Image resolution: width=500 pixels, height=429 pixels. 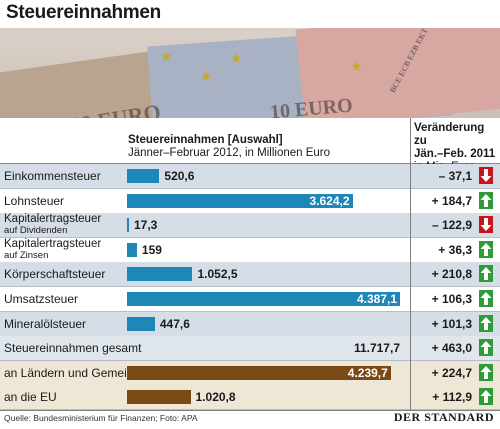 I want to click on row-label: Lohnsteuer, so click(x=34, y=200).